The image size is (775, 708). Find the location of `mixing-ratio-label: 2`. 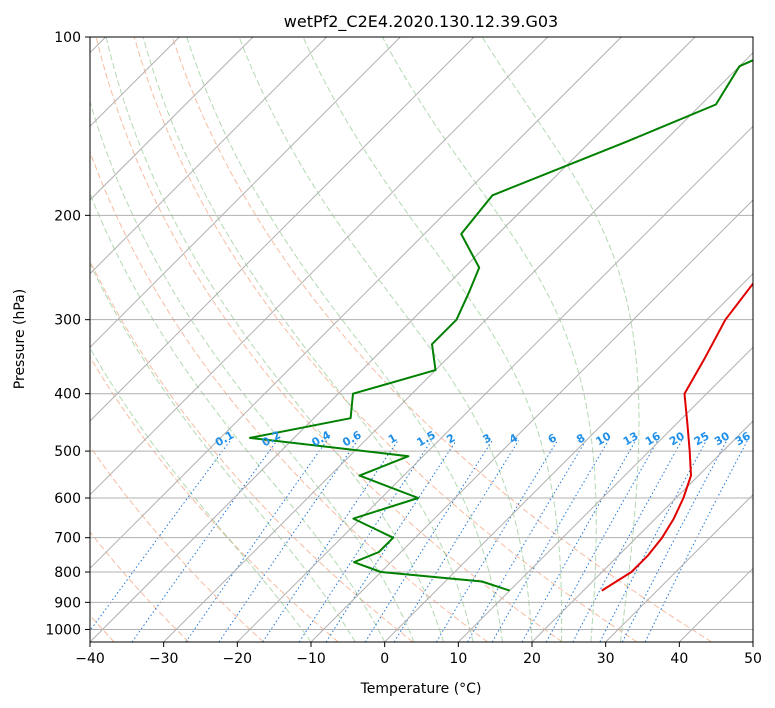

mixing-ratio-label: 2 is located at coordinates (450, 438).